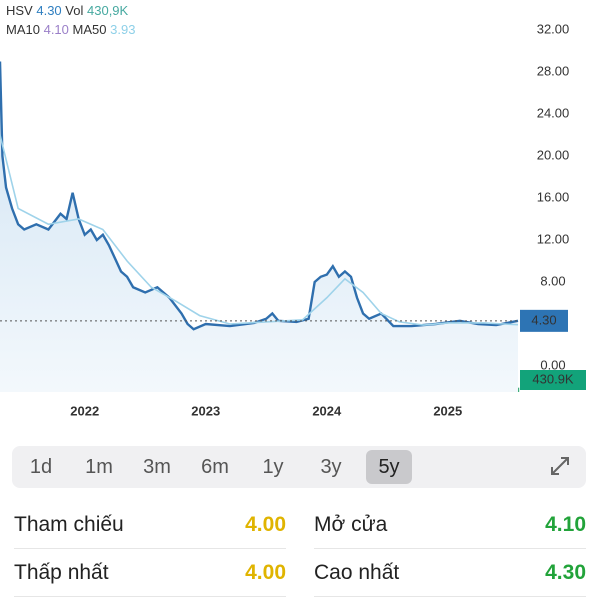 Image resolution: width=600 pixels, height=600 pixels. What do you see at coordinates (19, 10) in the screenshot?
I see `symbol: HSV` at bounding box center [19, 10].